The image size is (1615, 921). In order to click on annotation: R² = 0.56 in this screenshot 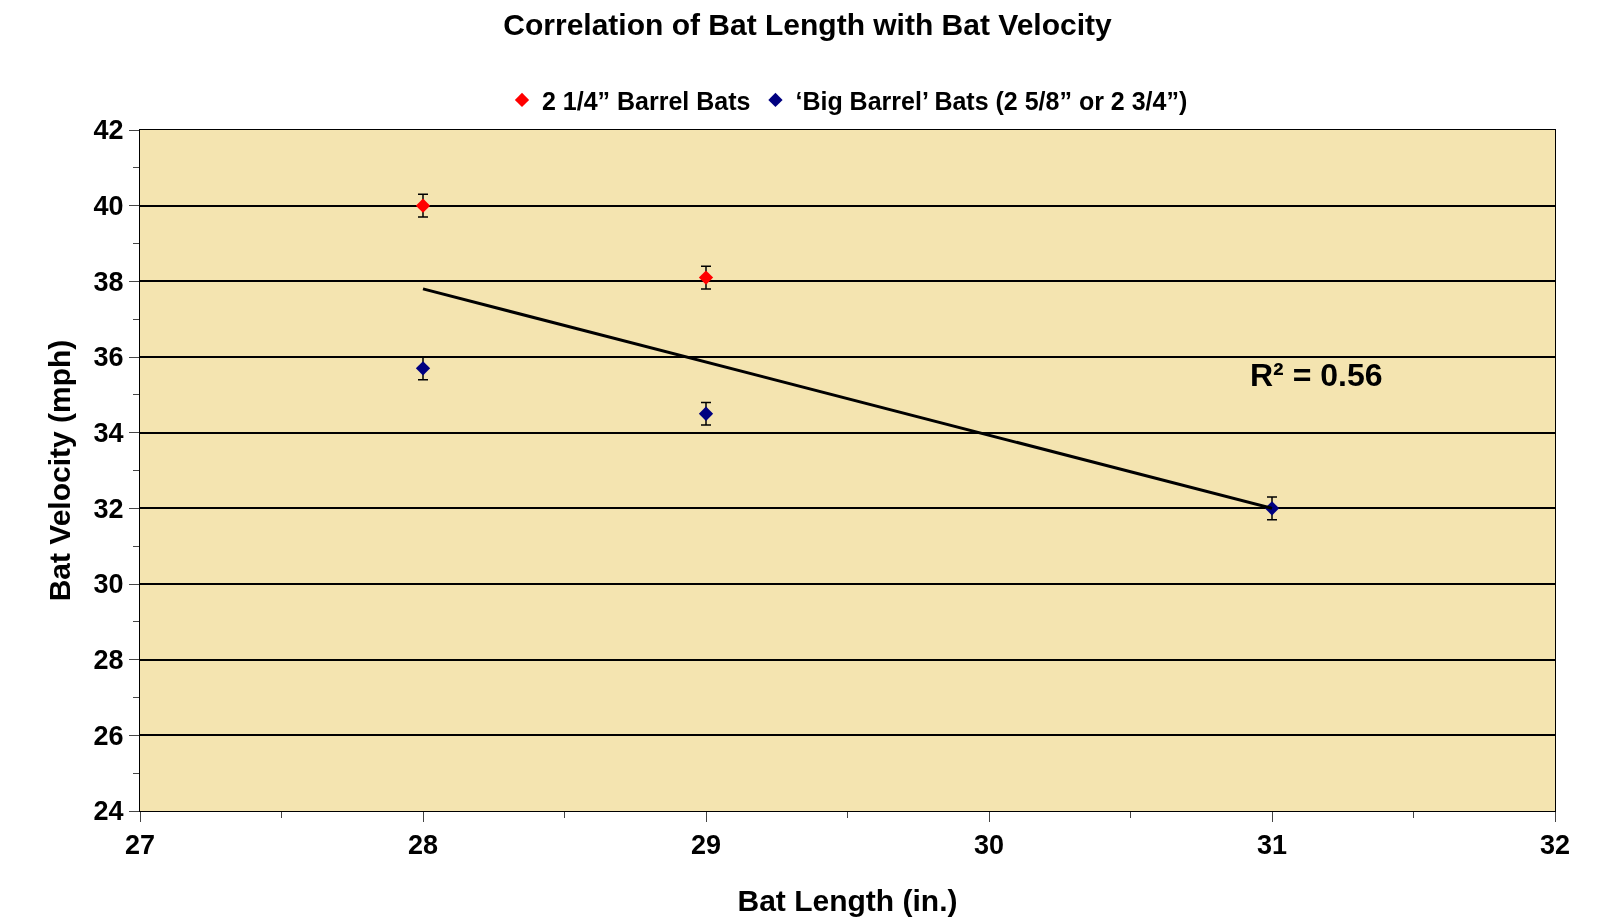, I will do `click(1316, 375)`.